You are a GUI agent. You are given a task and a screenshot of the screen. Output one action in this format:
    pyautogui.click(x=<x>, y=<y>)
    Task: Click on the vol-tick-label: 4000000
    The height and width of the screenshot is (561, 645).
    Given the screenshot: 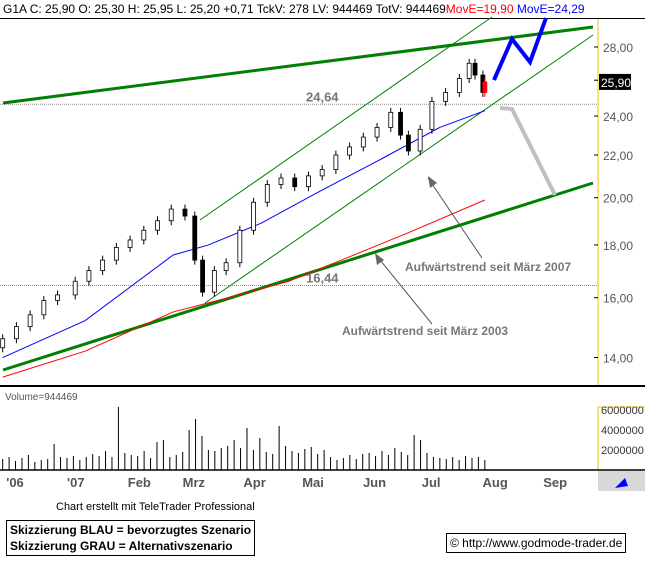 What is the action you would take?
    pyautogui.click(x=622, y=431)
    